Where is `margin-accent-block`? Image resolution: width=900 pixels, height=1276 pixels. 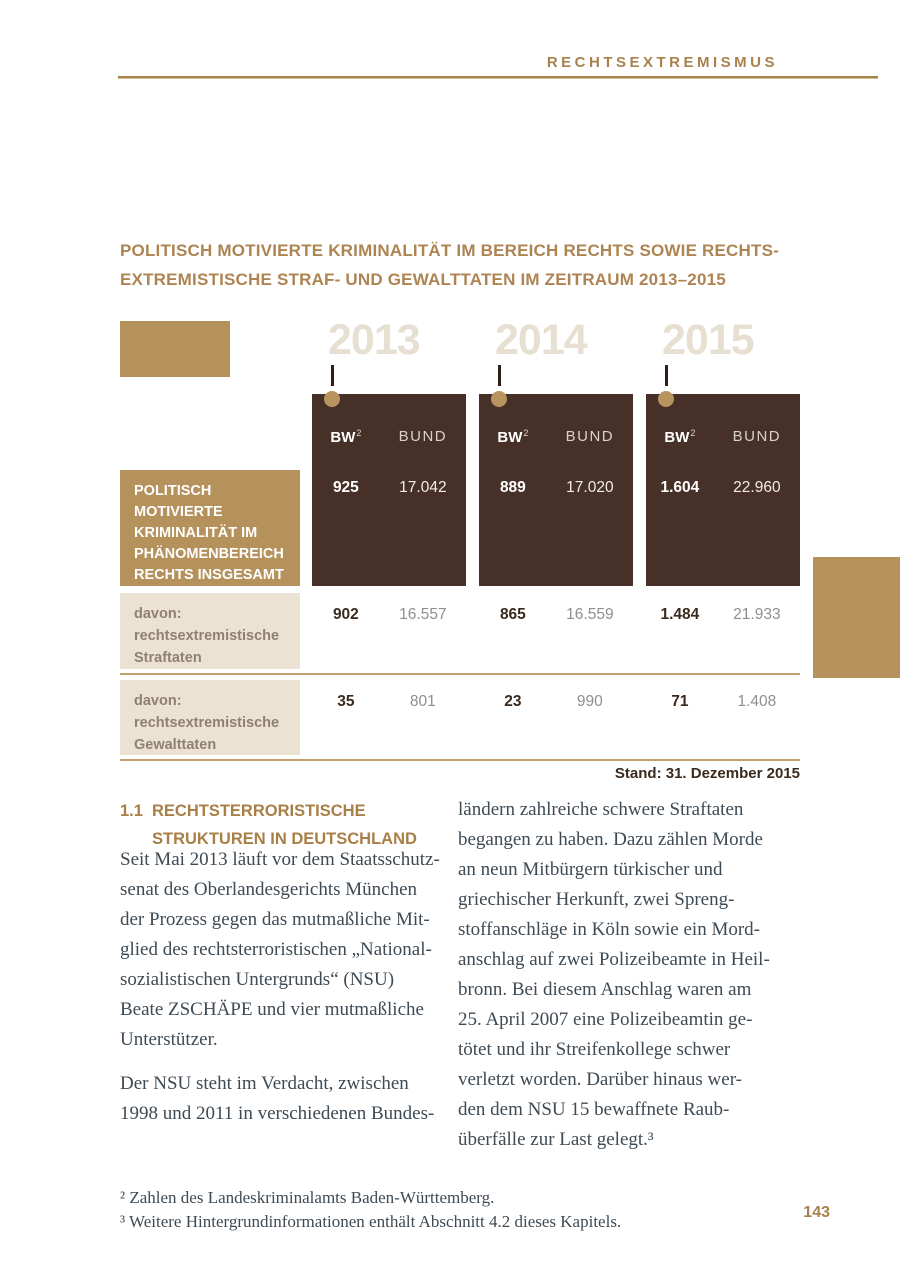 margin-accent-block is located at coordinates (856, 617).